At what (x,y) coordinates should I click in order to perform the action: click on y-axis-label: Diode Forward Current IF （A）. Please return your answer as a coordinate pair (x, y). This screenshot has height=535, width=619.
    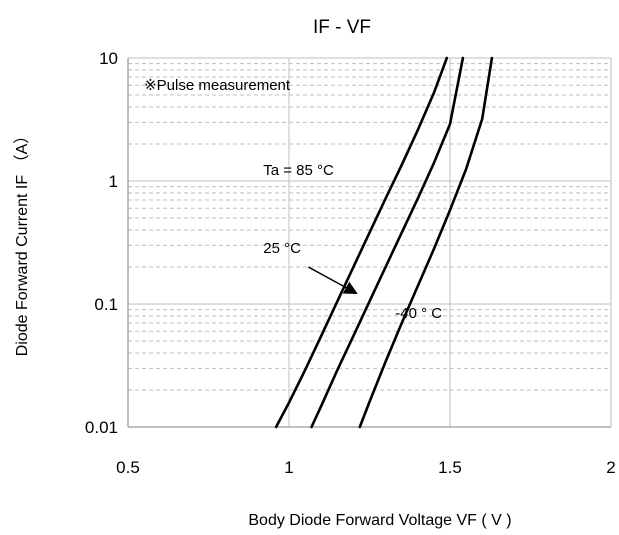
    Looking at the image, I should click on (22, 242).